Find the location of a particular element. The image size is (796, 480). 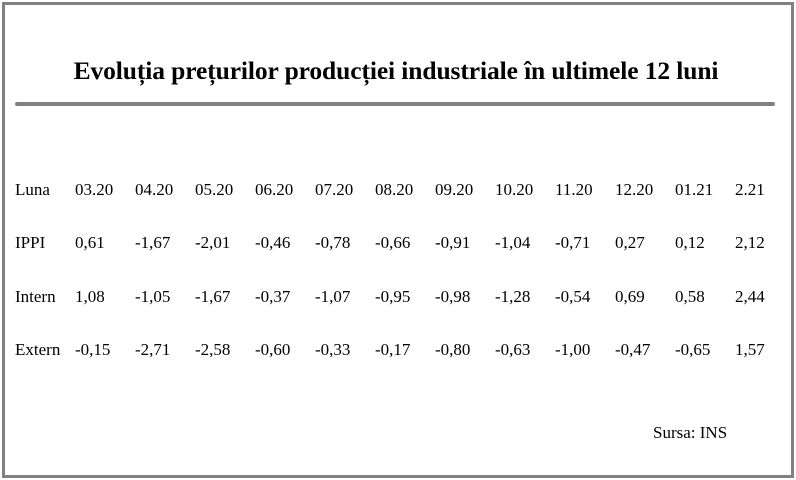

table-cell: -0,63 is located at coordinates (513, 349).